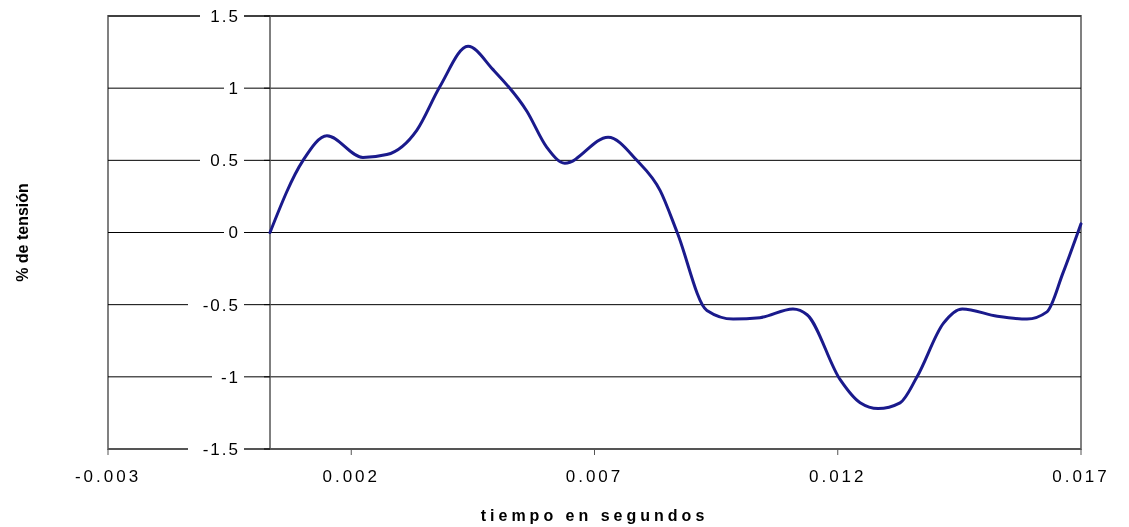 The image size is (1129, 527). Describe the element at coordinates (230, 377) in the screenshot. I see `y-tick-label: -1` at that location.